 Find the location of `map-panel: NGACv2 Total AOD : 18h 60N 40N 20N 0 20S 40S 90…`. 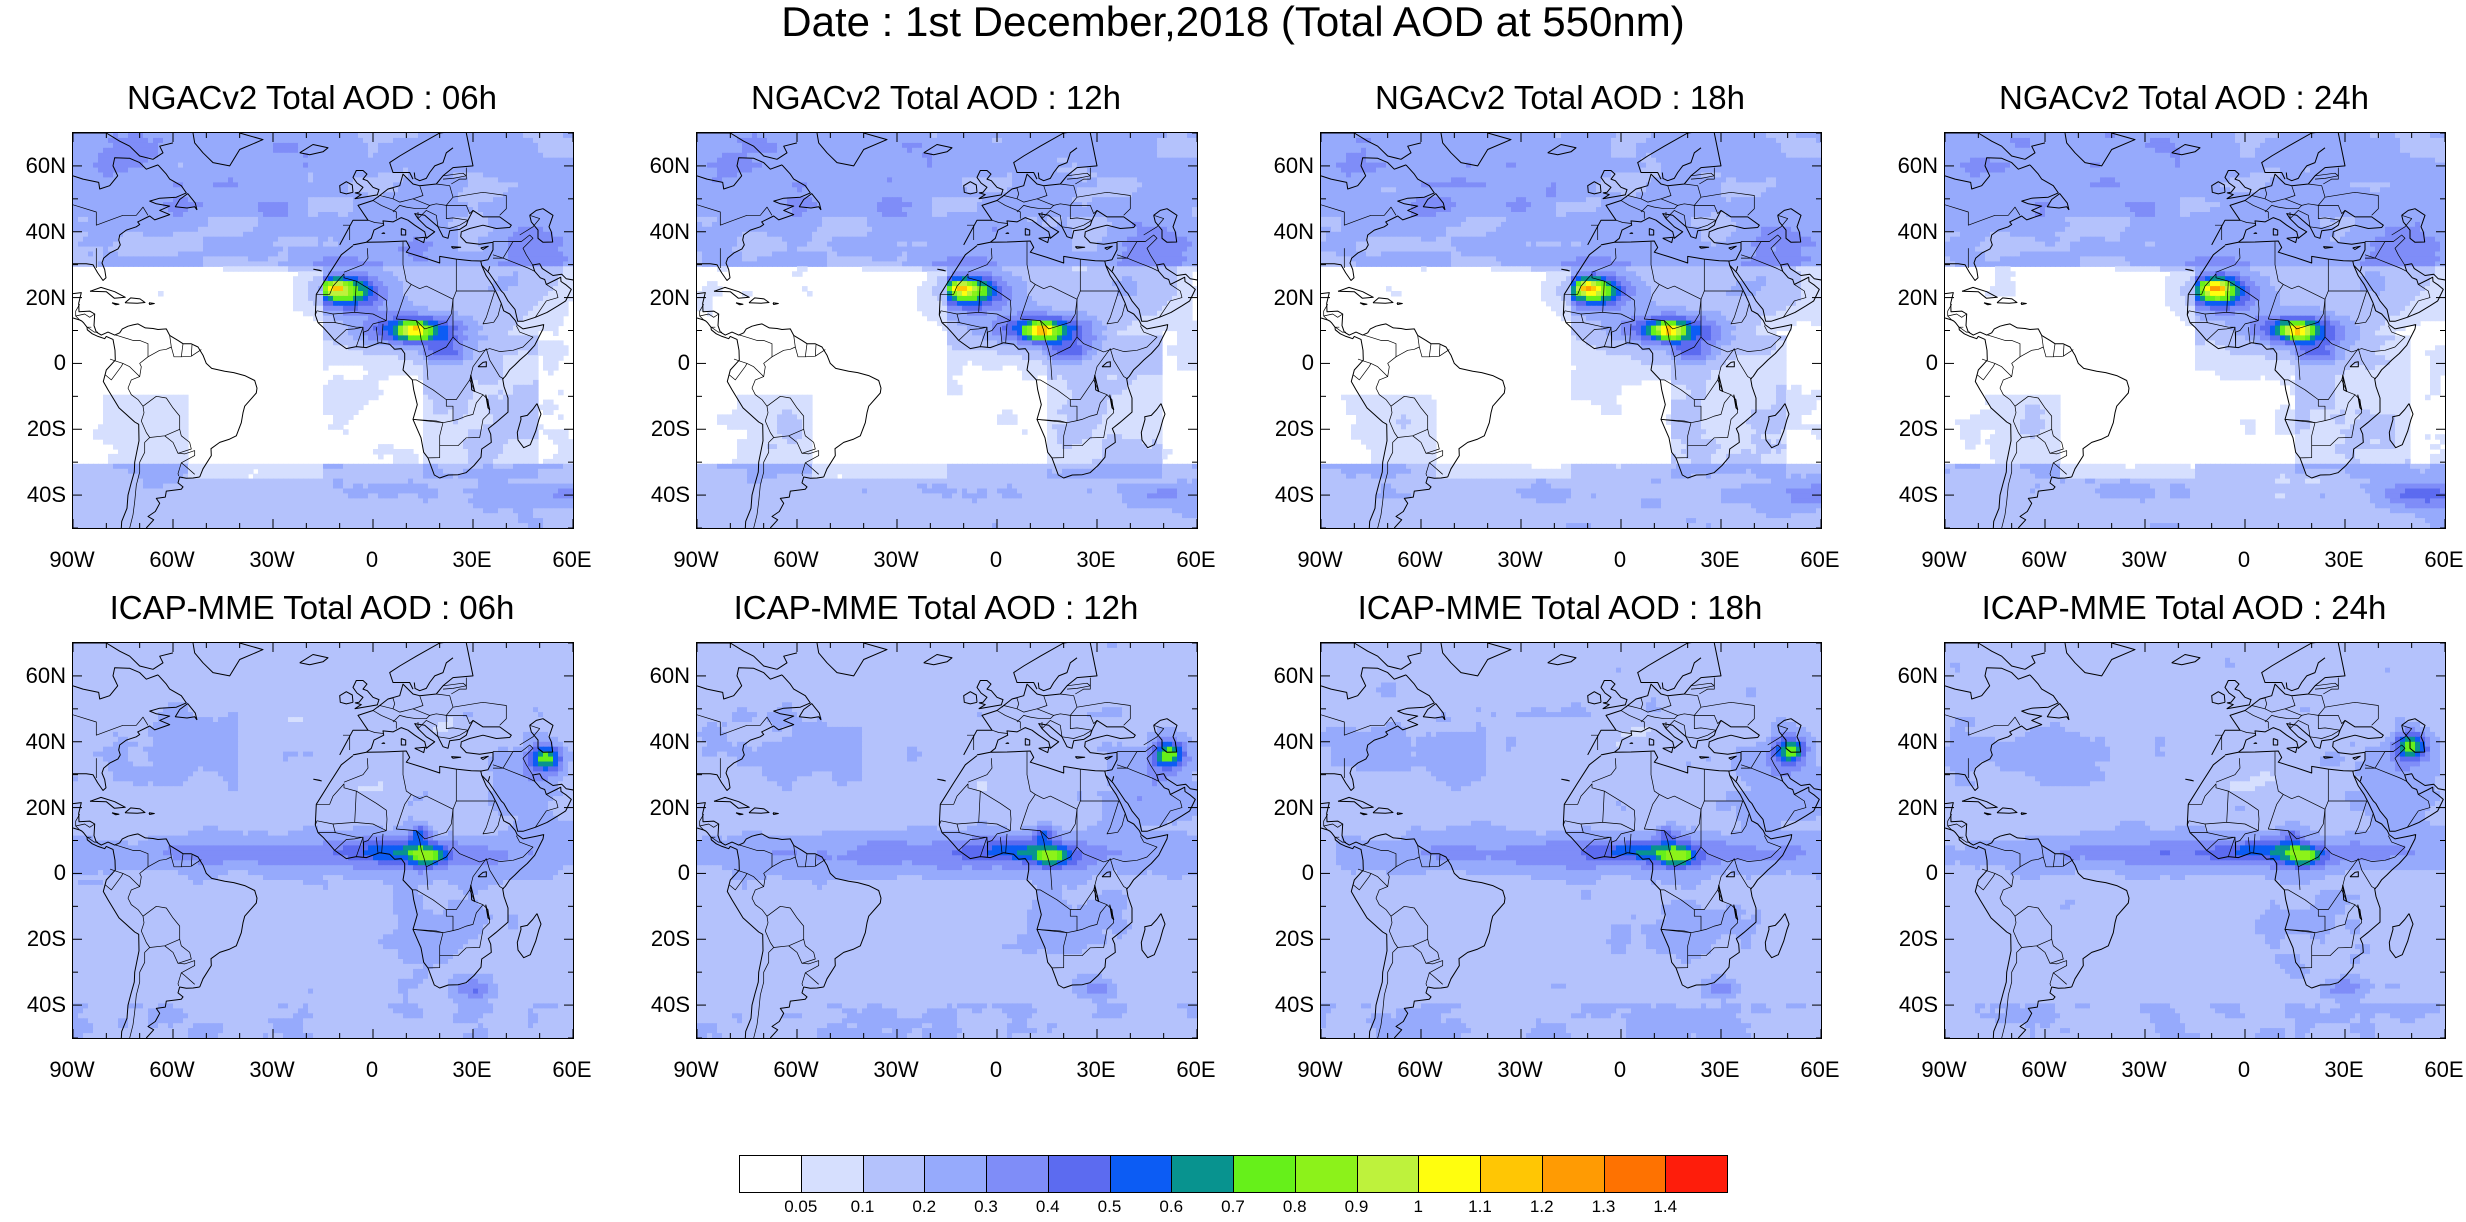

map-panel: NGACv2 Total AOD : 18h 60N 40N 20N 0 20S 40S 90… is located at coordinates (1560, 350).